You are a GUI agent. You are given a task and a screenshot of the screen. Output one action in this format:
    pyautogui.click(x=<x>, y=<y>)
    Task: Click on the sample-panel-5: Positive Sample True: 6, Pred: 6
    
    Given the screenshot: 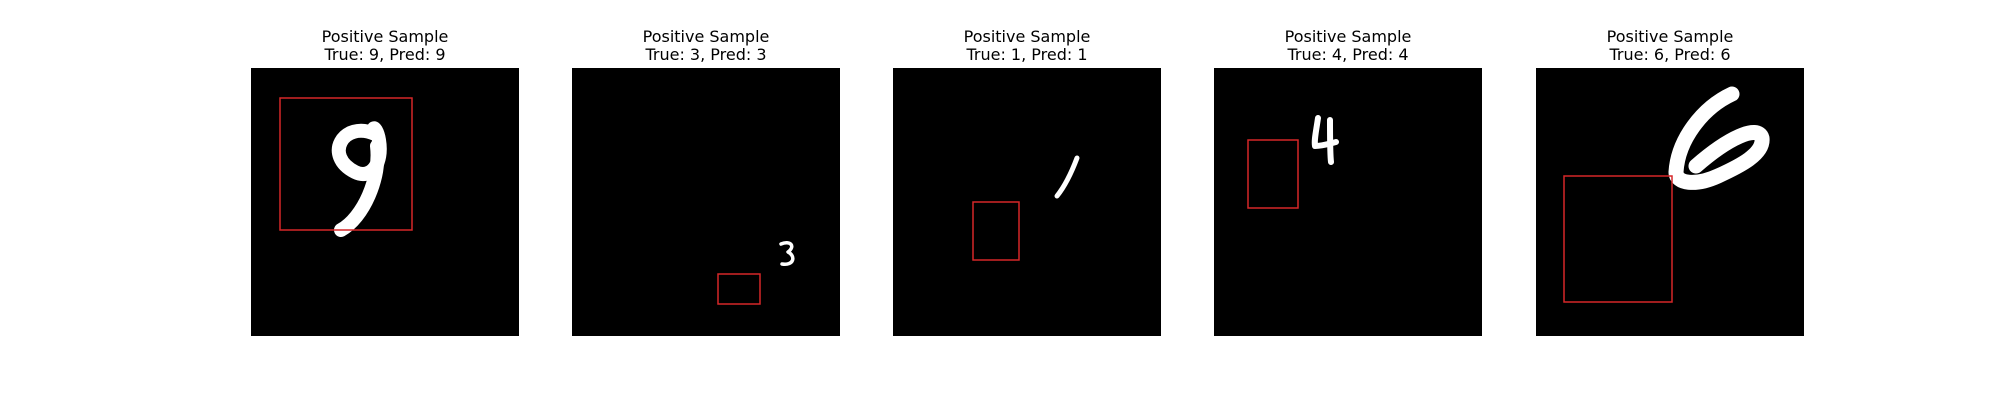 What is the action you would take?
    pyautogui.click(x=1670, y=200)
    